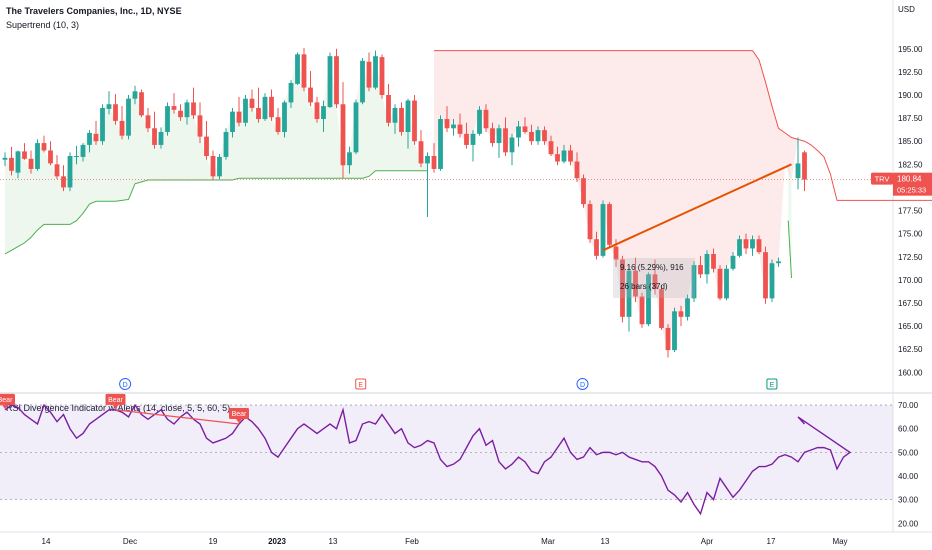  I want to click on measure-box, so click(654, 278).